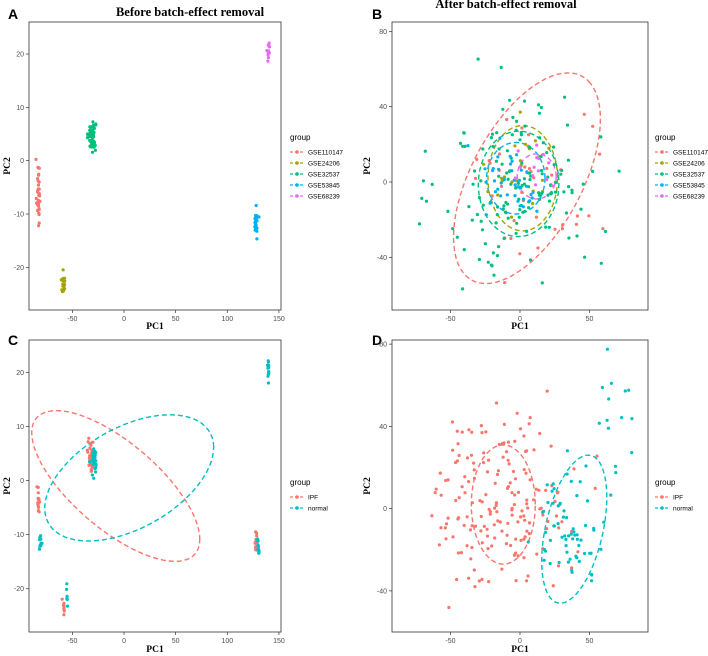  I want to click on ellipse-gse32537, so click(518, 184).